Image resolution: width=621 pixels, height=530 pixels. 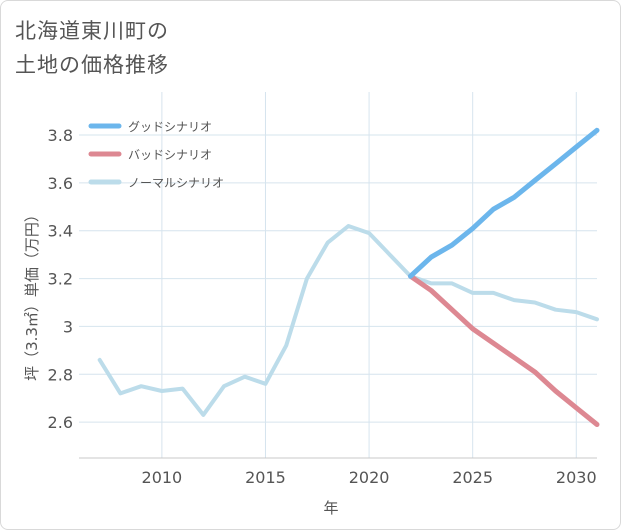 I want to click on x-tick-label: 2020, so click(x=369, y=477).